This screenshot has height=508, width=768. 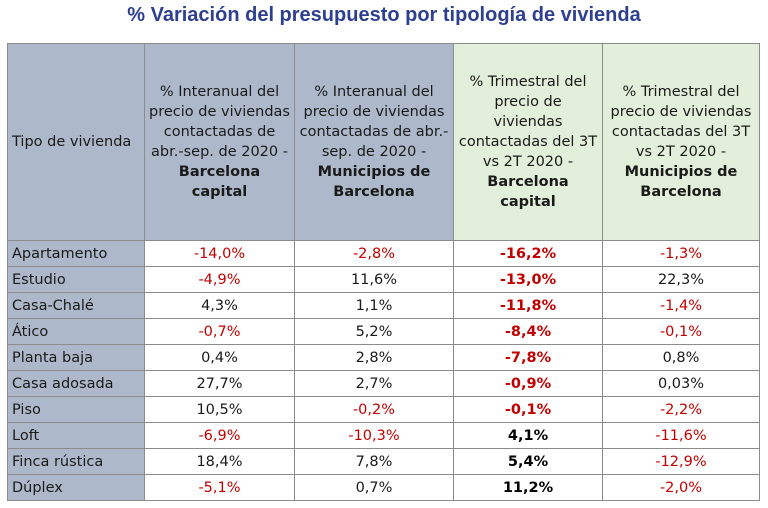 What do you see at coordinates (219, 383) in the screenshot?
I see `cell-interanual-bcn-capital: 27,7%` at bounding box center [219, 383].